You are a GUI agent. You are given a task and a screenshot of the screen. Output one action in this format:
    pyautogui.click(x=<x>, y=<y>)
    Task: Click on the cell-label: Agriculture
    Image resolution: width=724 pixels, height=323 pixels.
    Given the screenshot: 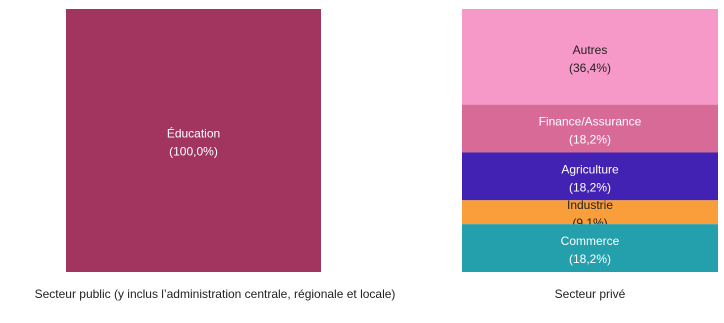 What is the action you would take?
    pyautogui.click(x=590, y=169)
    